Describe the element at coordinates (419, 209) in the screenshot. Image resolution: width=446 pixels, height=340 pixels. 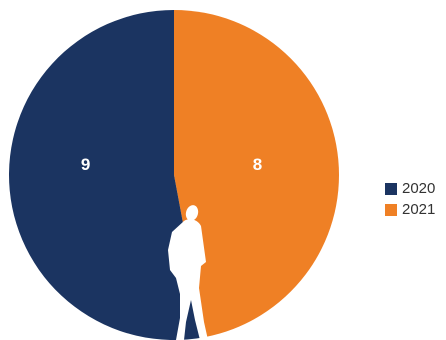
I see `legend-label: 2021` at that location.